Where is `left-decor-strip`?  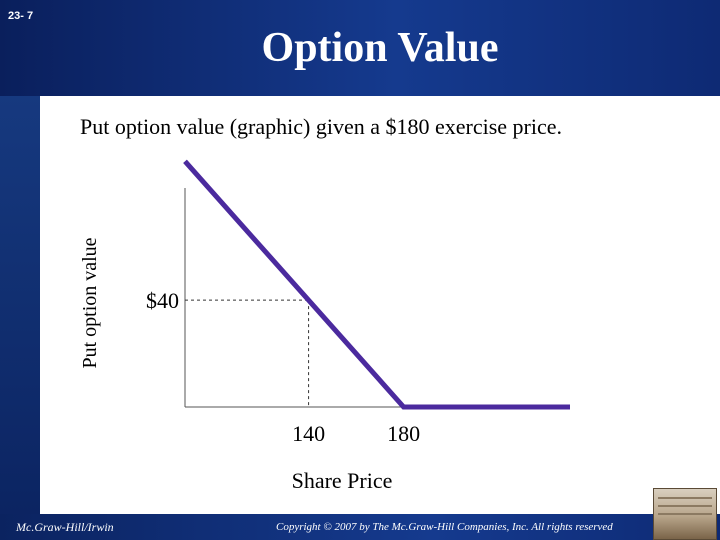
left-decor-strip is located at coordinates (20, 318).